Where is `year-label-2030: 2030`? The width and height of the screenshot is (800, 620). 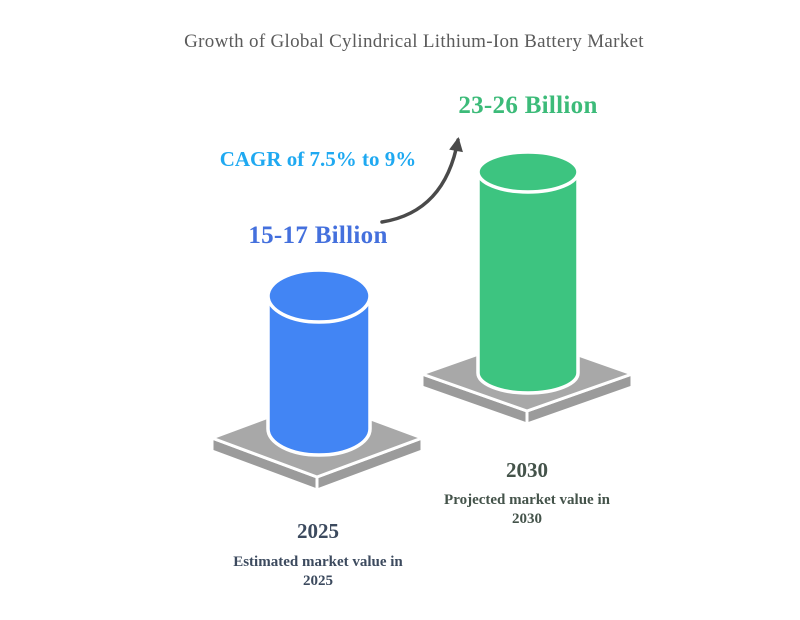
year-label-2030: 2030 is located at coordinates (527, 470).